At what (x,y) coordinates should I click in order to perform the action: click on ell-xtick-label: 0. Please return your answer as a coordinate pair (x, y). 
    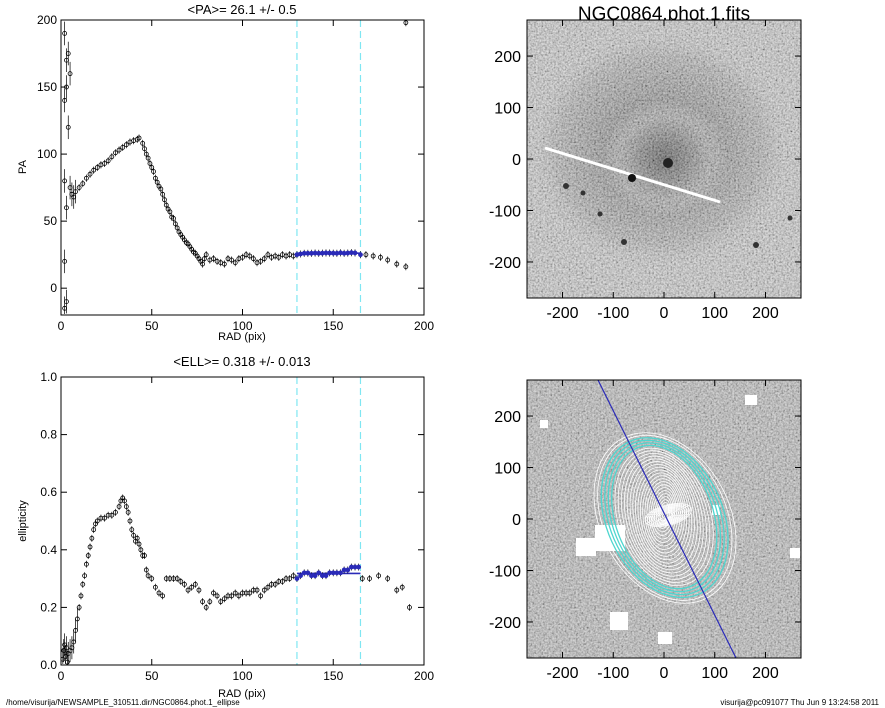
    Looking at the image, I should click on (61, 676).